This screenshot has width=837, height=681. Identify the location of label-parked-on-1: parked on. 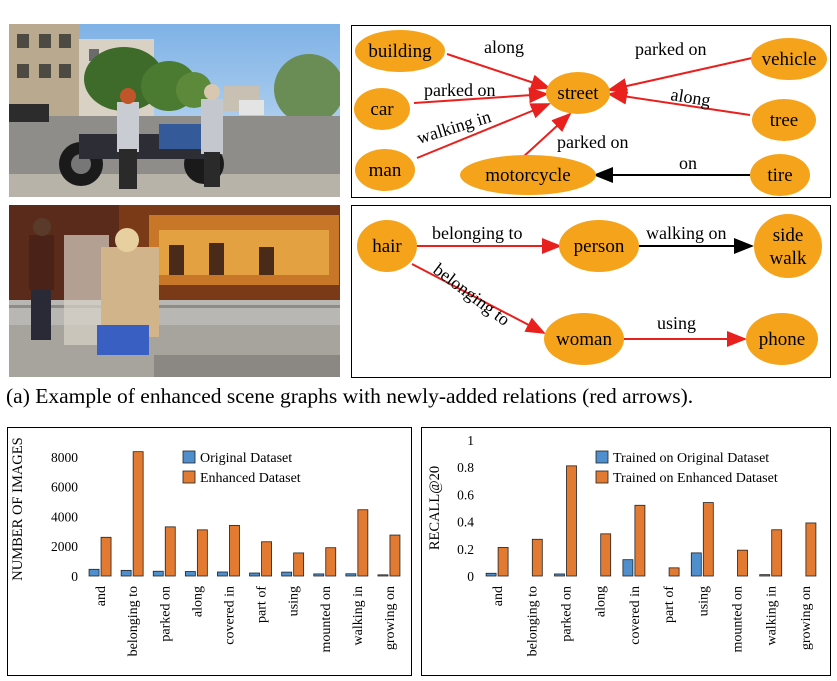
(459, 90).